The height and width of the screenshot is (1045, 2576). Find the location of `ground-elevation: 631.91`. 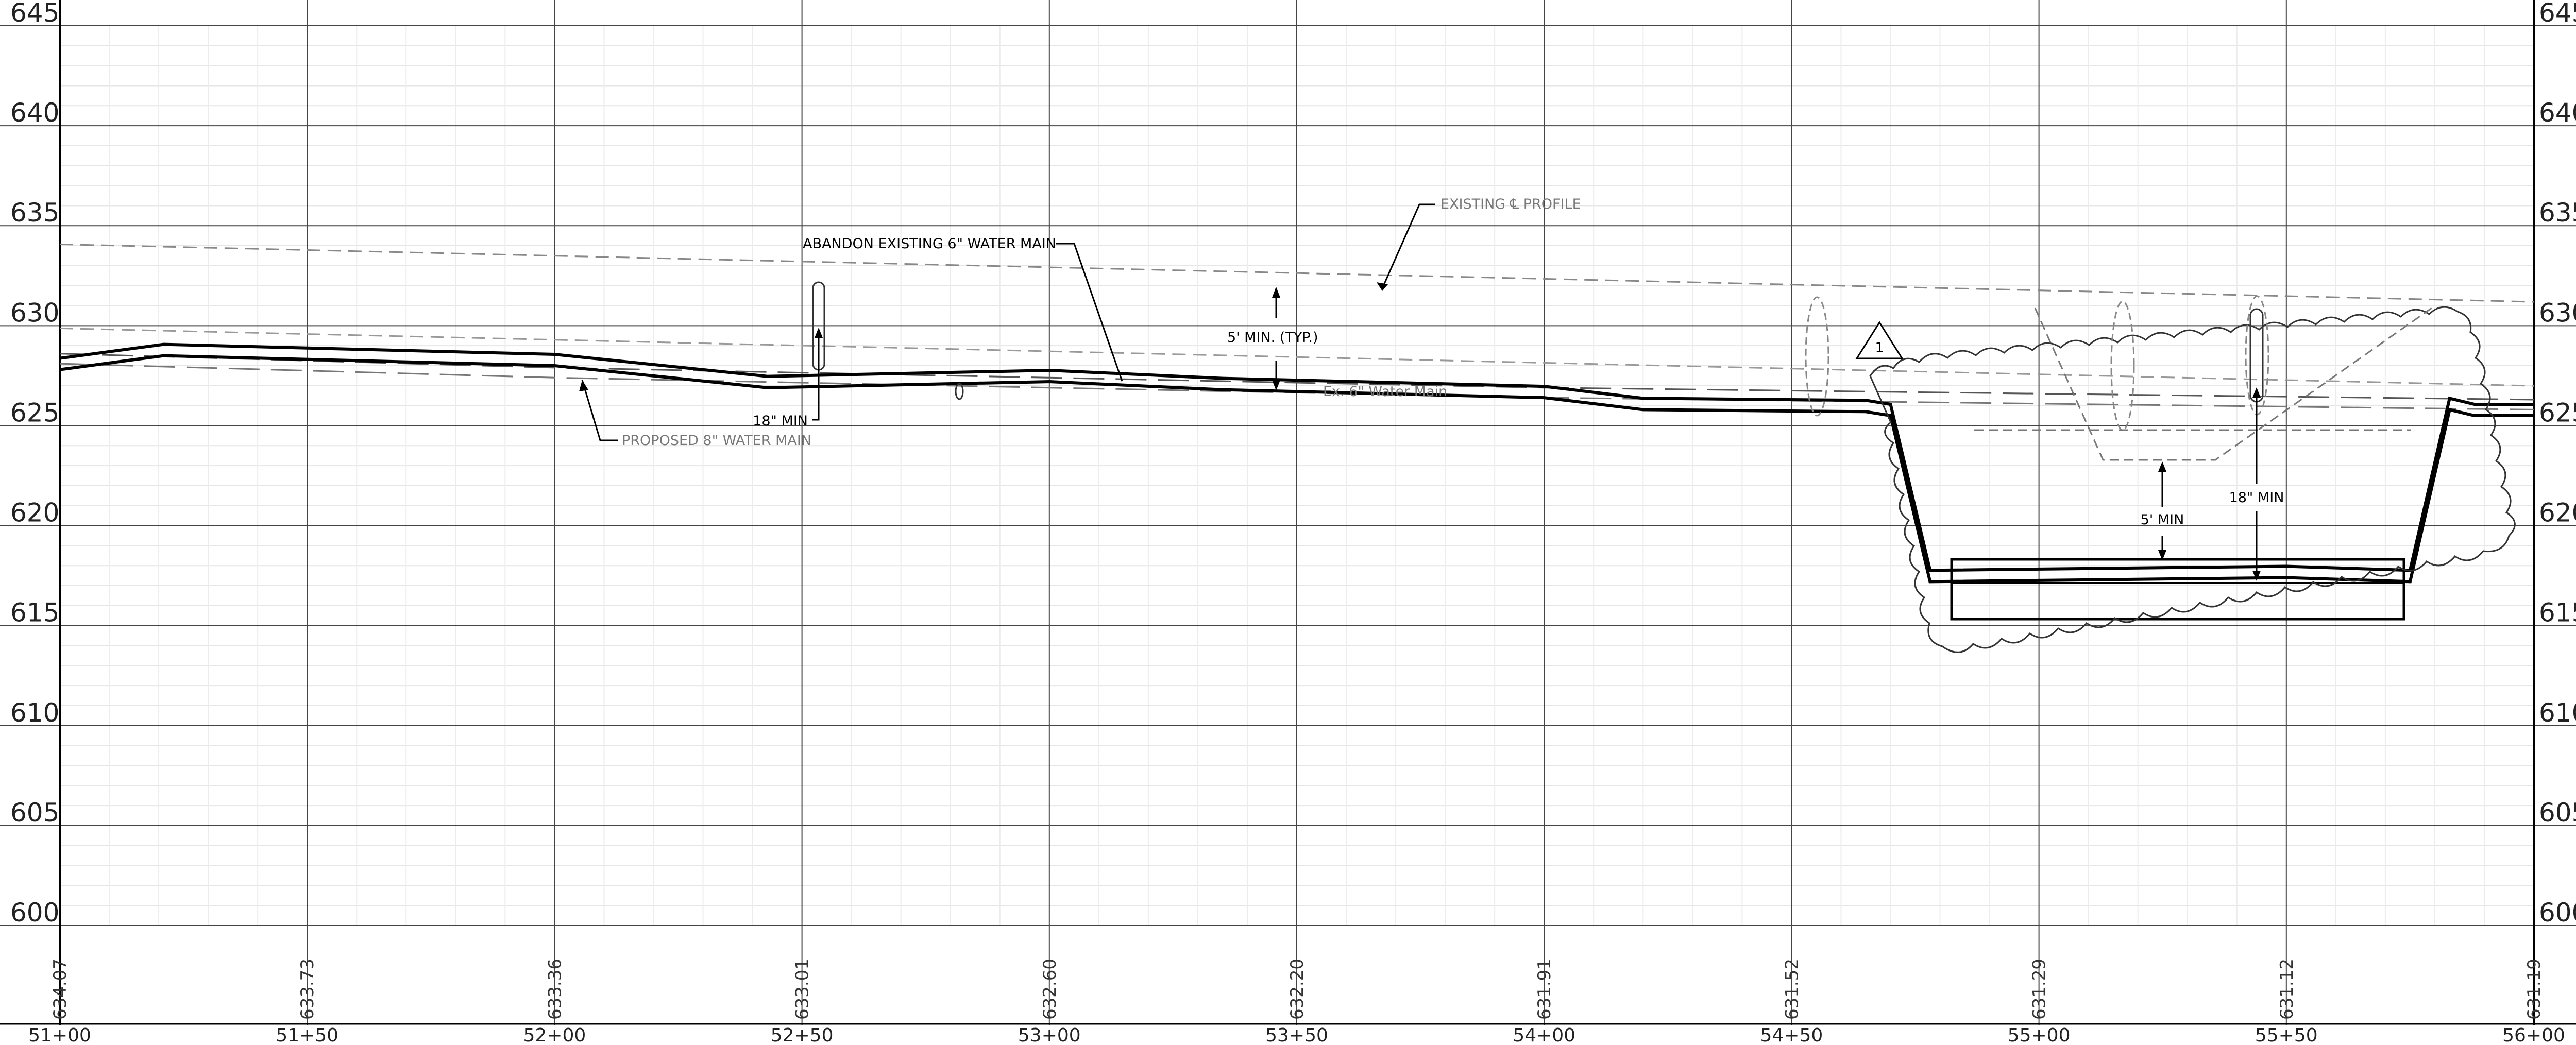

ground-elevation: 631.91 is located at coordinates (1544, 989).